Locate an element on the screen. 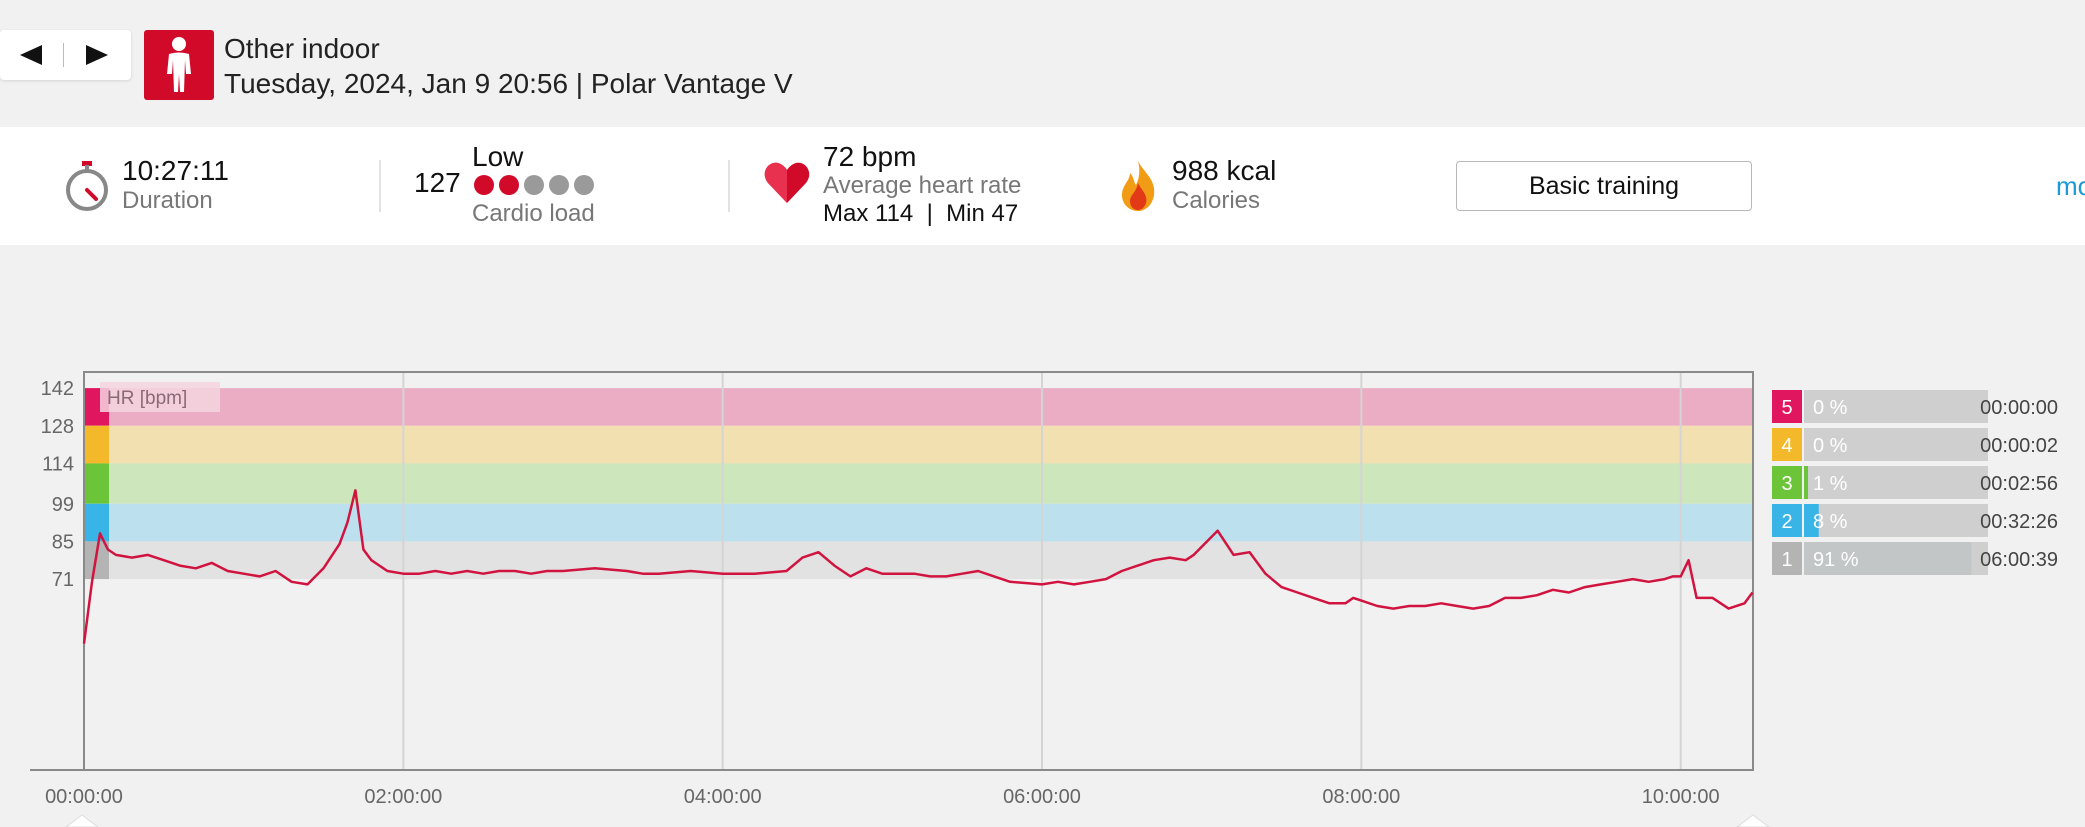 The height and width of the screenshot is (827, 2085). y-tick-label: 142 is located at coordinates (57, 389).